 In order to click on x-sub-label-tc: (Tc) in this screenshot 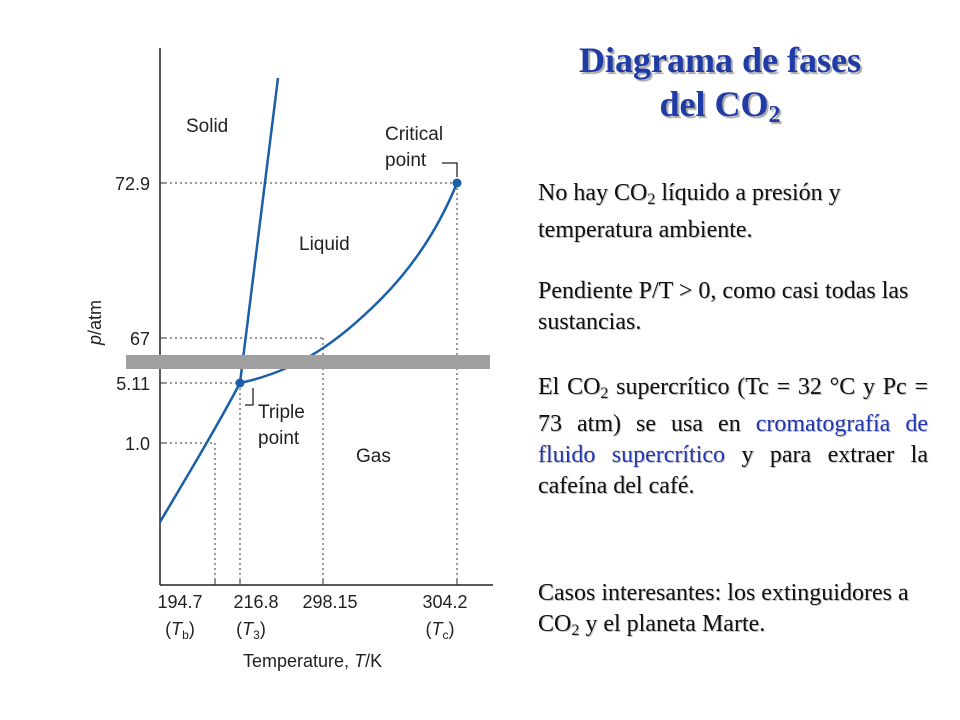, I will do `click(440, 630)`.